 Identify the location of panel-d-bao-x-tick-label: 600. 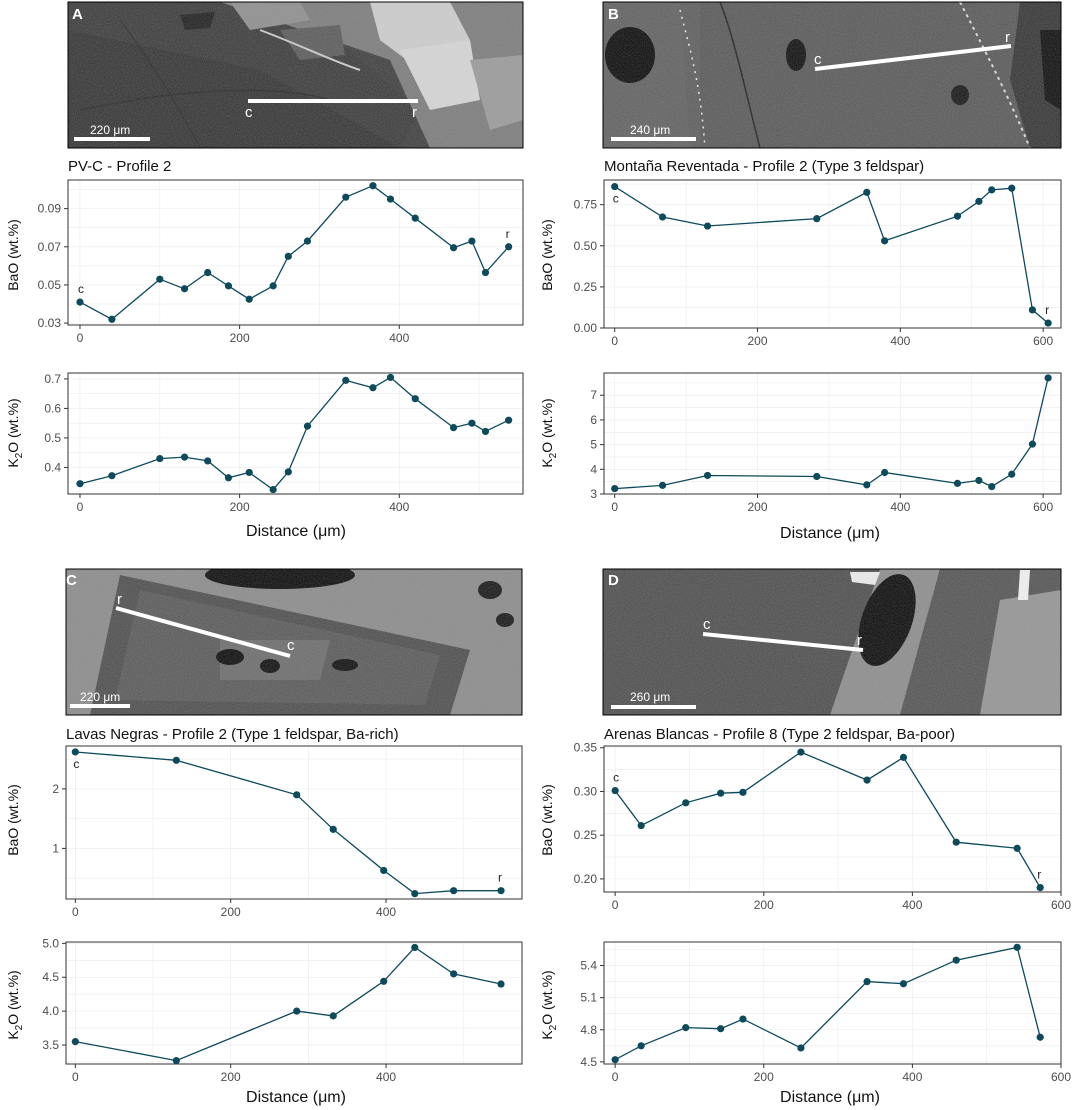
(1061, 905).